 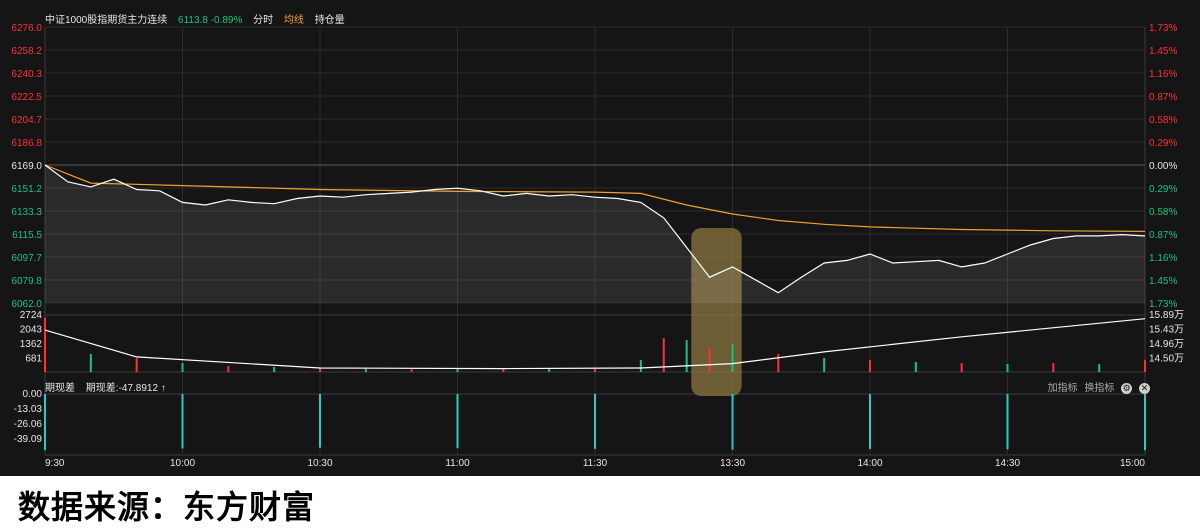 What do you see at coordinates (1144, 388) in the screenshot?
I see `close-icon: ✕` at bounding box center [1144, 388].